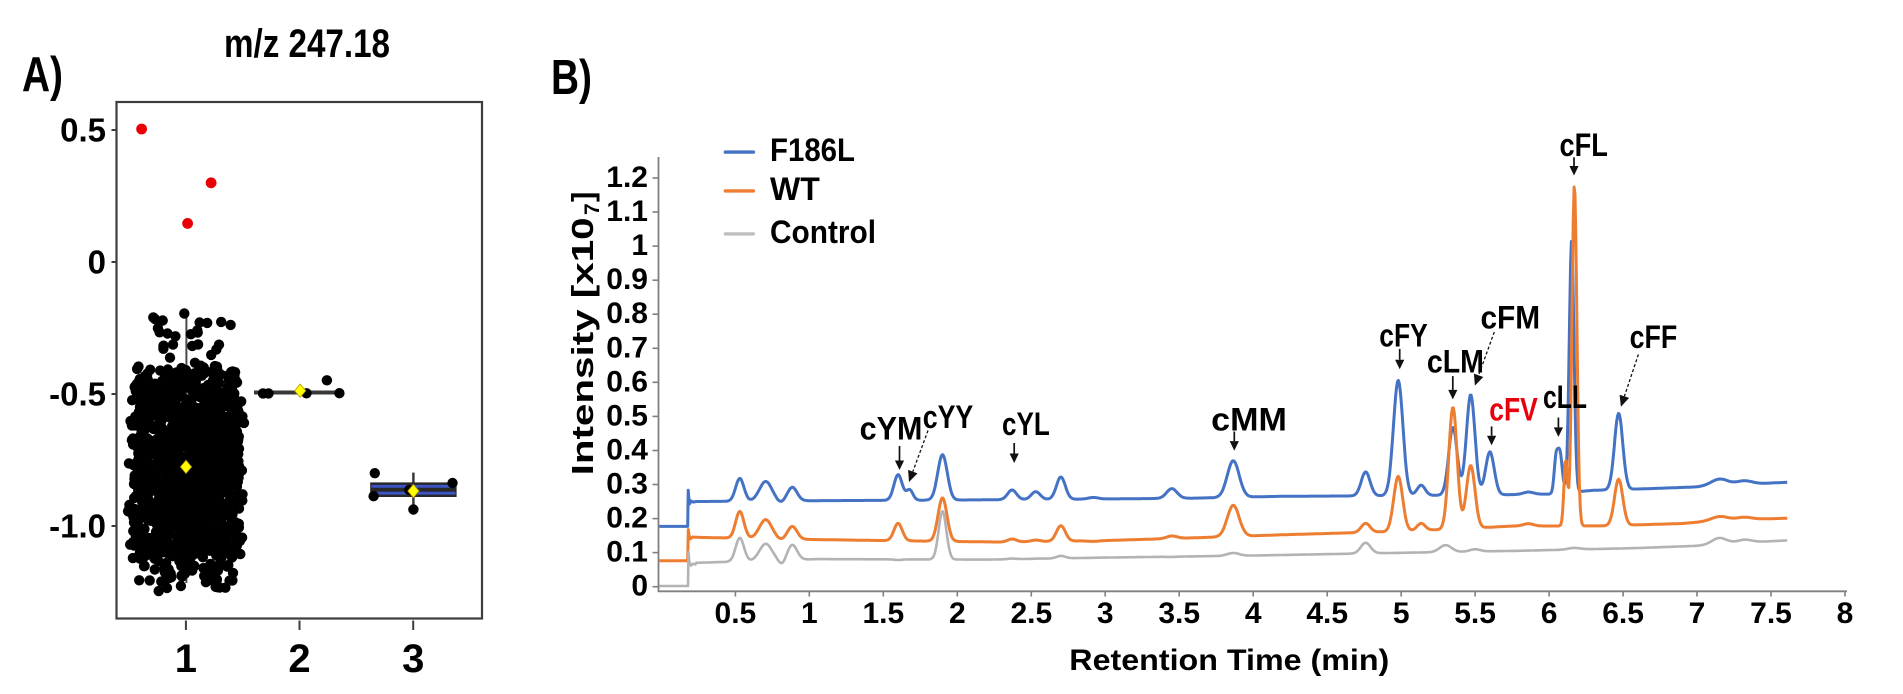 The image size is (1903, 694). Describe the element at coordinates (627, 450) in the screenshot. I see `svg-text: 0.4` at that location.